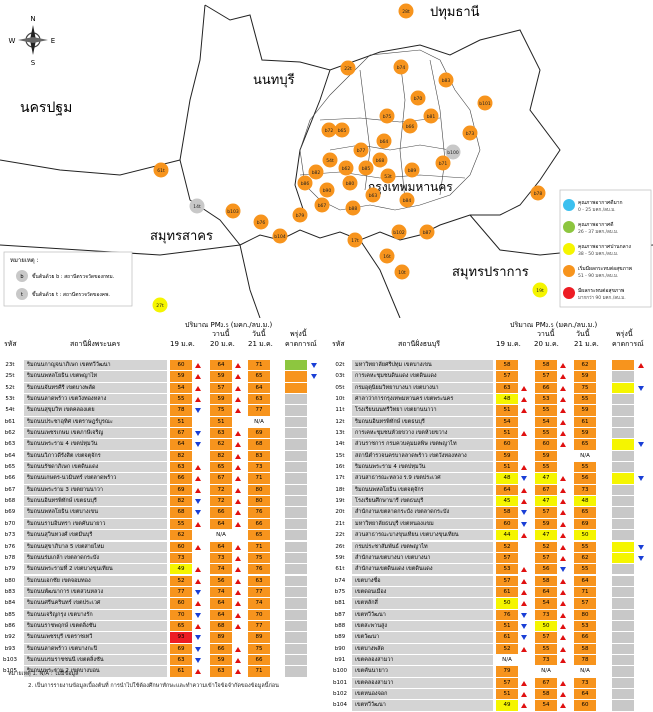  I want to click on pm-value-1: 61, so click(507, 592).